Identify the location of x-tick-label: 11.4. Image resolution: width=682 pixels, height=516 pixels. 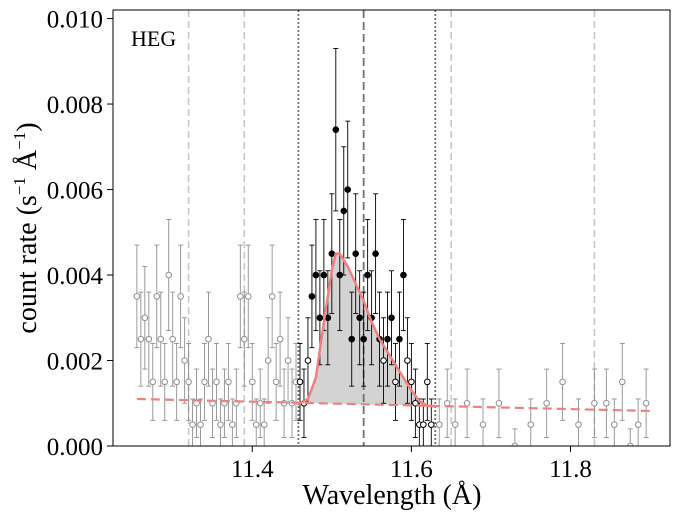
(252, 469).